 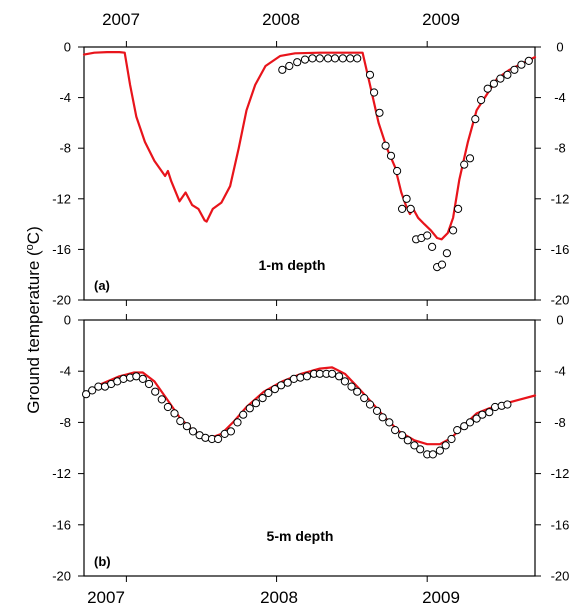 What do you see at coordinates (33, 235) in the screenshot?
I see `y-axis-label-unit: C)` at bounding box center [33, 235].